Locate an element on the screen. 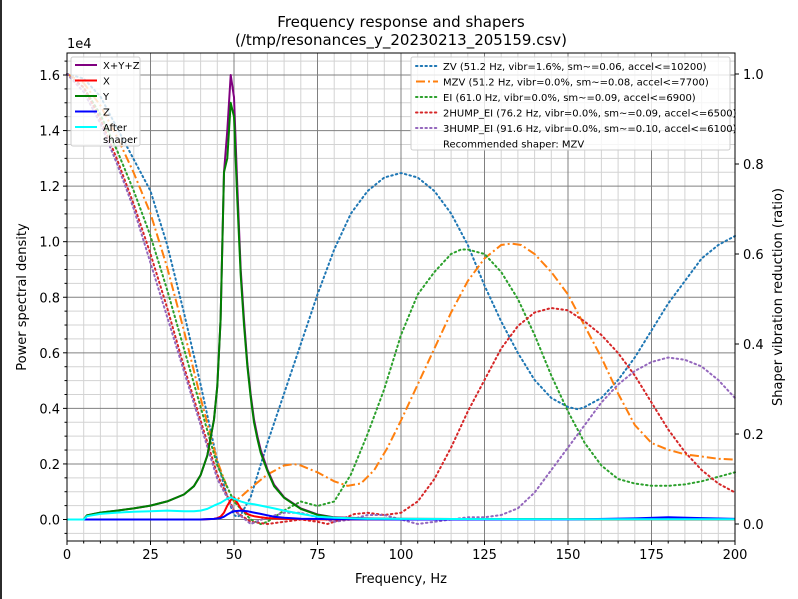 The height and width of the screenshot is (599, 798). y-axis-ticks: 0.0 0.2 0.4 0.6 0.8 1.0 1.2 1.4 1.6 is located at coordinates (53, 297).